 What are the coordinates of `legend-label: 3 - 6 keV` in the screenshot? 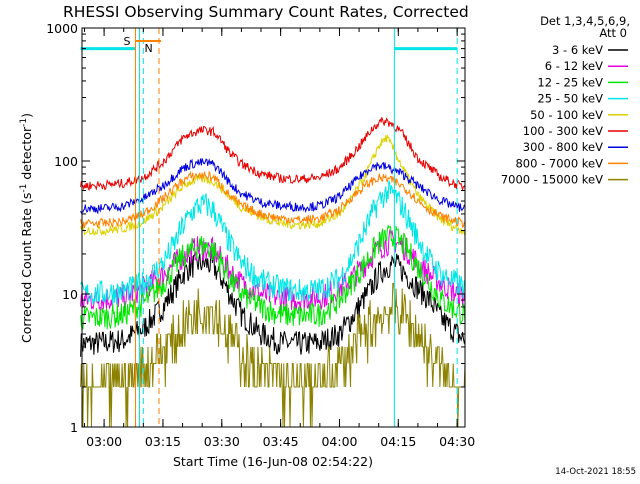 It's located at (577, 50).